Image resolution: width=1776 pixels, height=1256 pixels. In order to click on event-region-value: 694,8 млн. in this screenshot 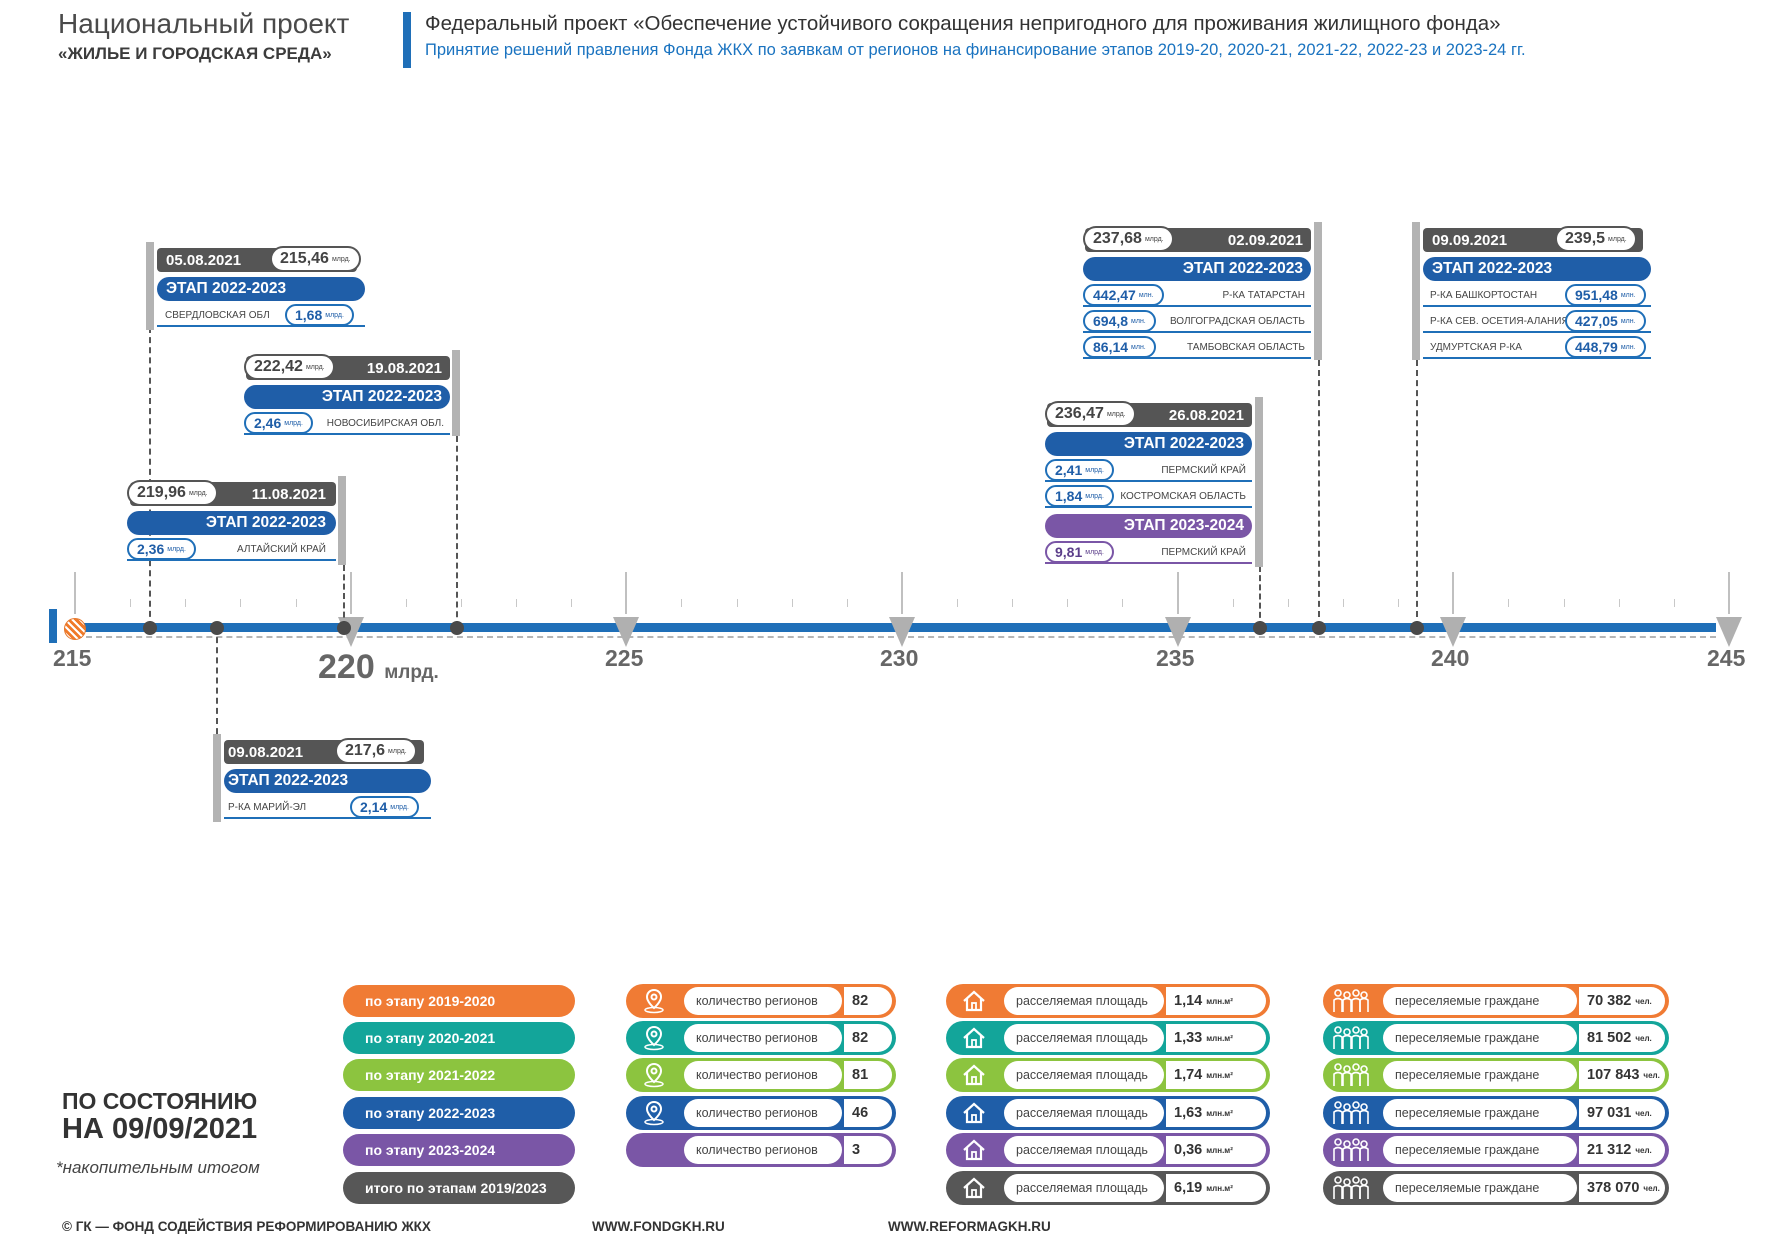, I will do `click(1119, 321)`.